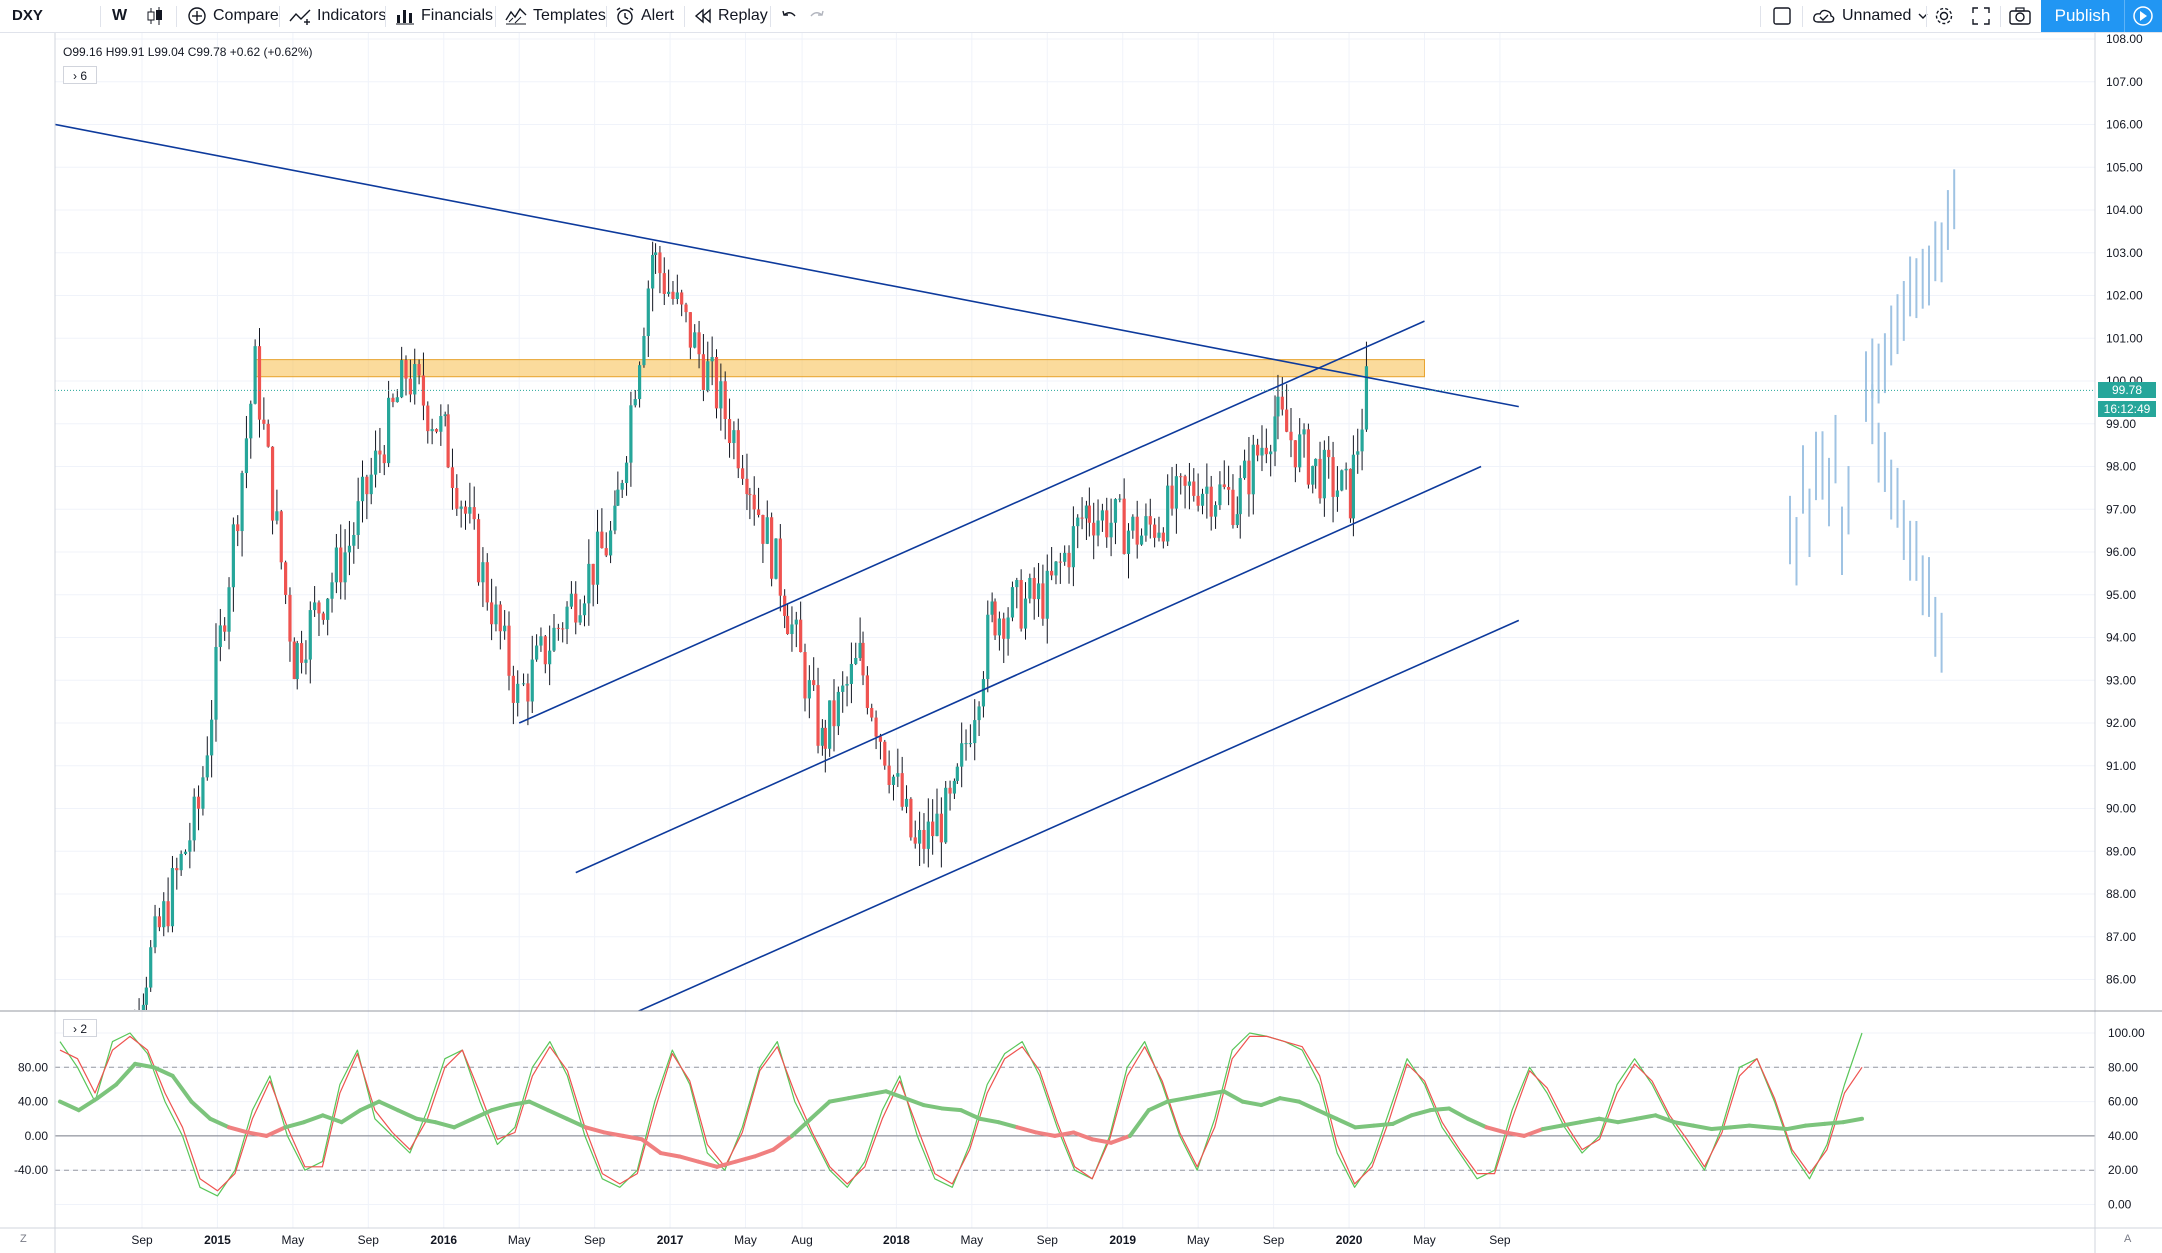 The width and height of the screenshot is (2162, 1253). What do you see at coordinates (2127, 1239) in the screenshot?
I see `auto-scale-letter: A` at bounding box center [2127, 1239].